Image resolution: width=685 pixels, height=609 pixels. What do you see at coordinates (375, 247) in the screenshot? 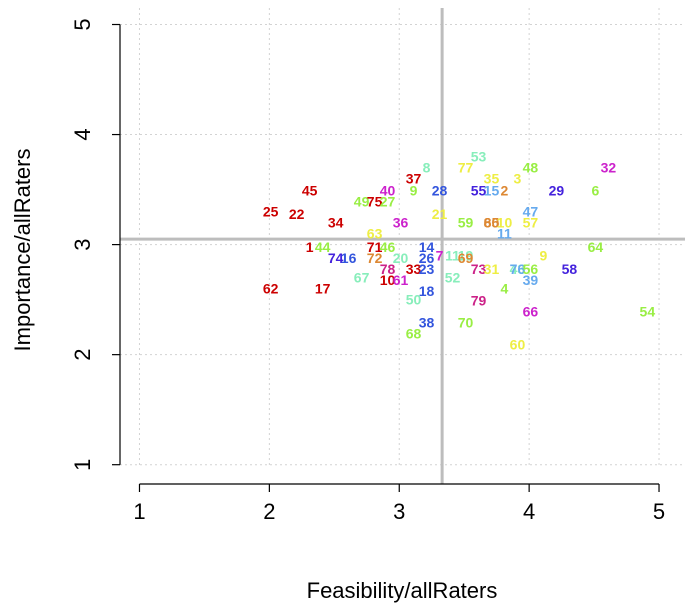
I see `point-label: 71` at bounding box center [375, 247].